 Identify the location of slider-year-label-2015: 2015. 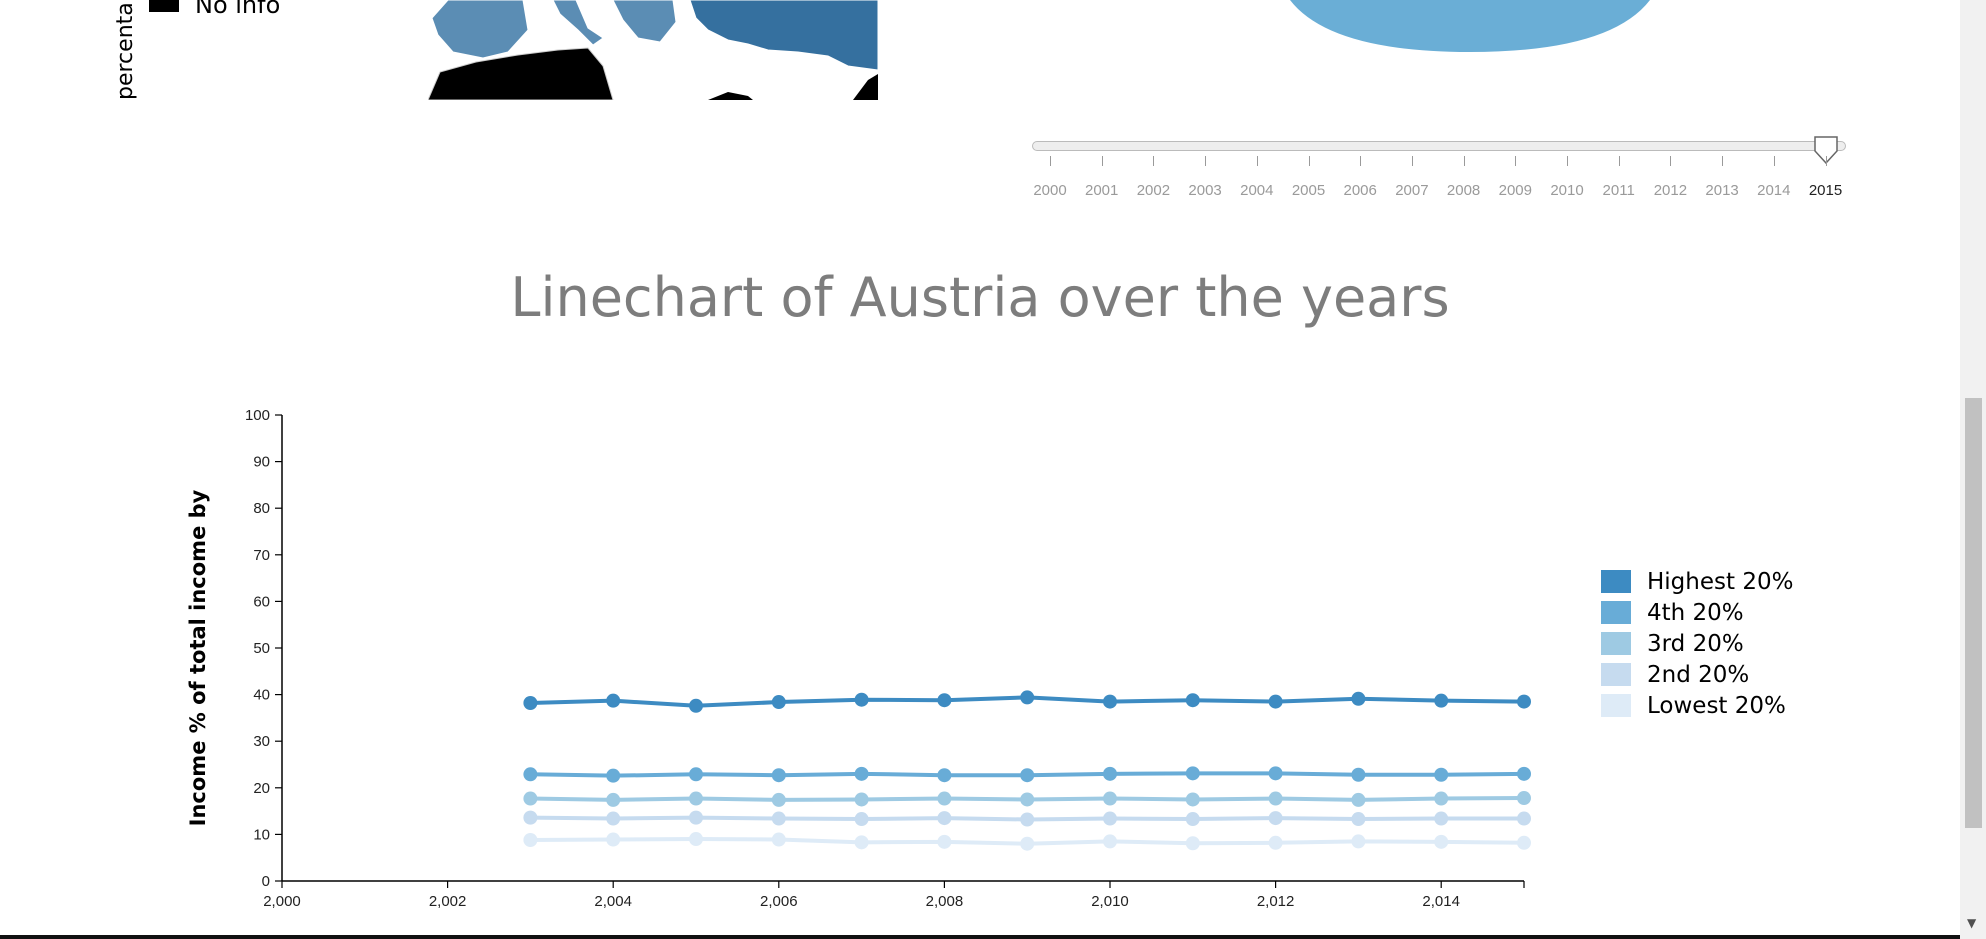
(1825, 190).